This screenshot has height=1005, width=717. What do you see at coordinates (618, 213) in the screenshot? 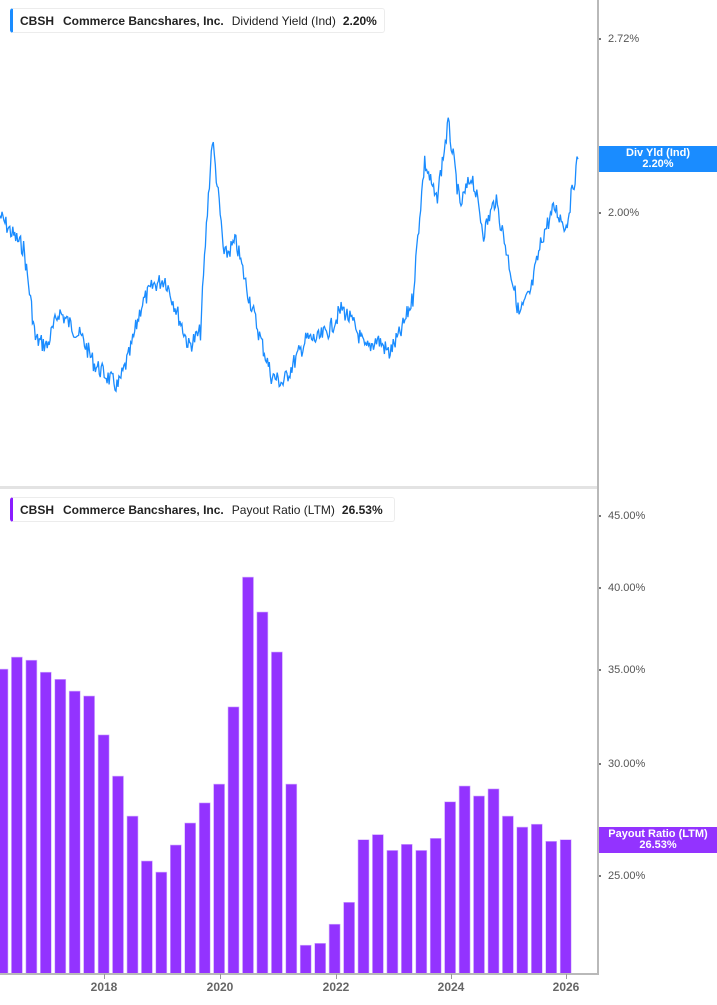
I see `y-tick-label: 2.00%` at bounding box center [618, 213].